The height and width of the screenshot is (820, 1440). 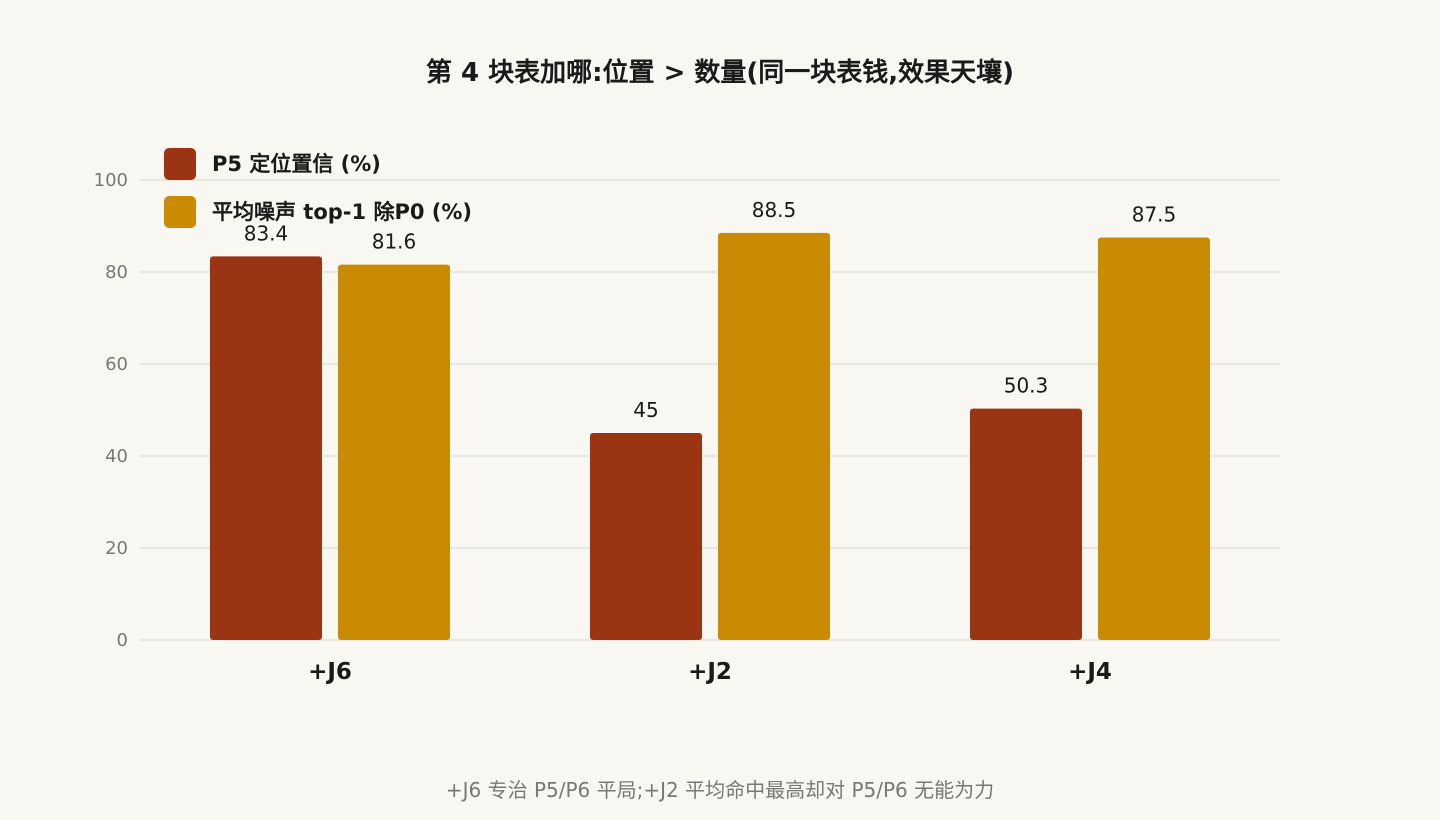 What do you see at coordinates (1154, 215) in the screenshot?
I see `data-label: 87.5` at bounding box center [1154, 215].